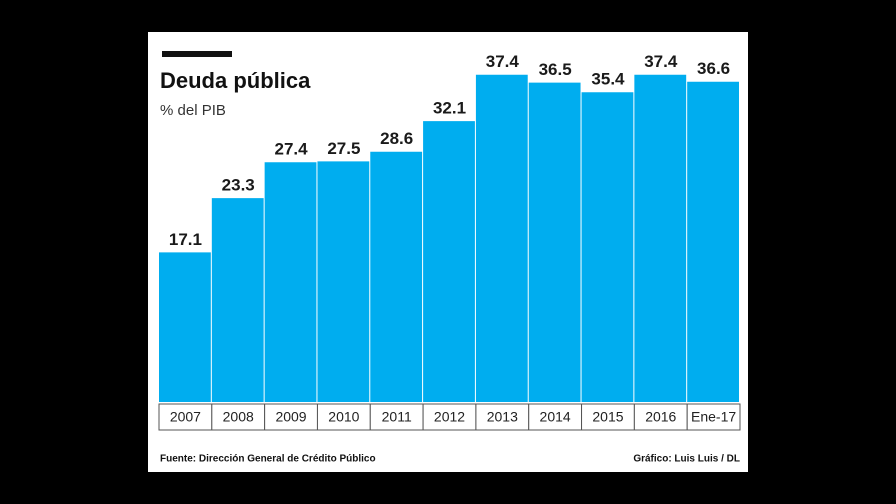 The width and height of the screenshot is (896, 504). Describe the element at coordinates (608, 79) in the screenshot. I see `value-label: 35.4` at that location.